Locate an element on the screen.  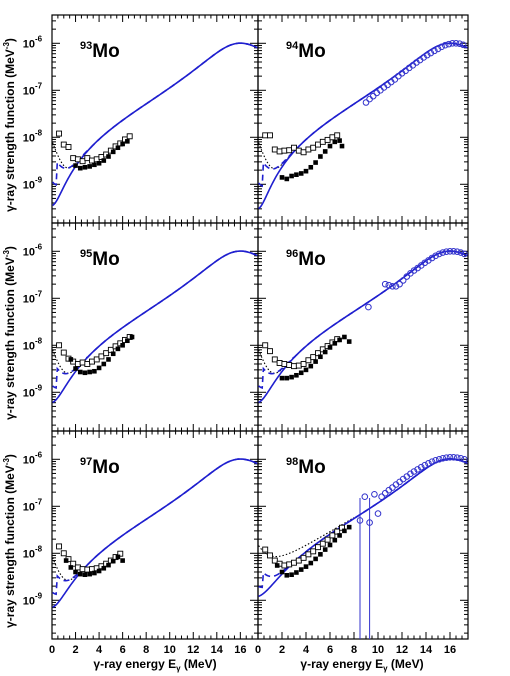
panel-94Mo: 94Mo is located at coordinates (363, 119).